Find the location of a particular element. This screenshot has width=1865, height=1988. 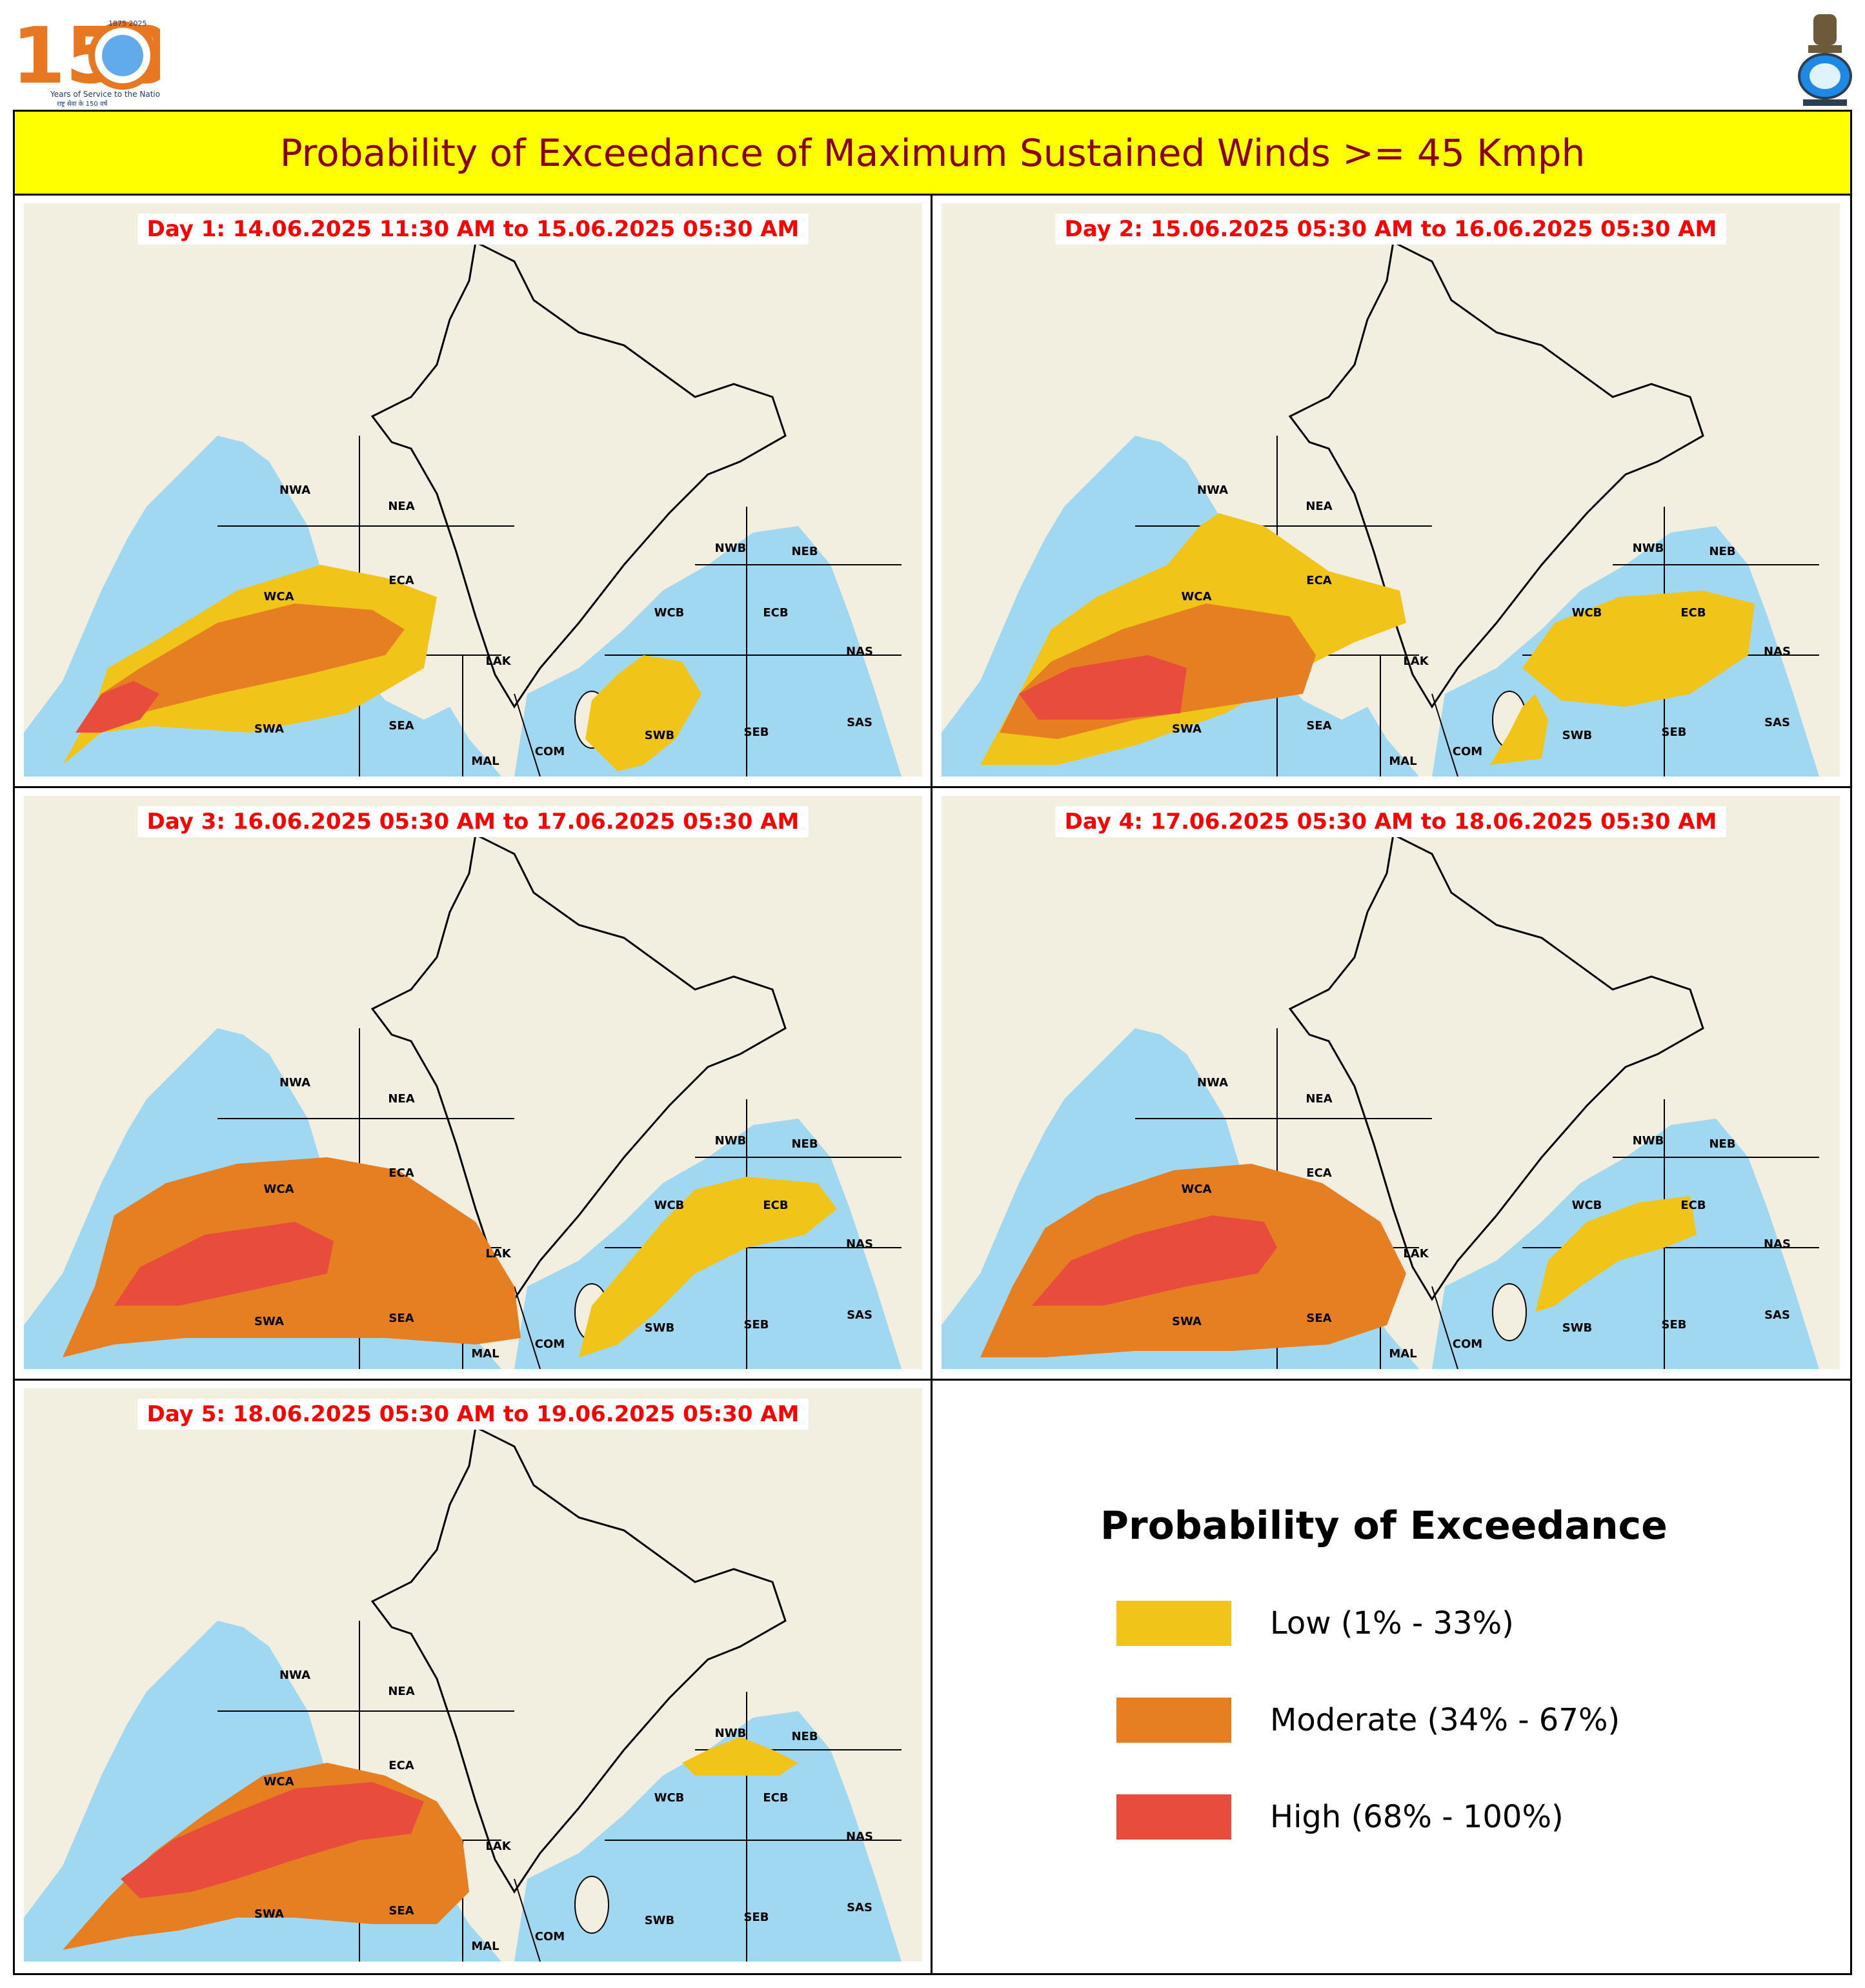

legend-label: Low (1% - 33%) is located at coordinates (1392, 1623).